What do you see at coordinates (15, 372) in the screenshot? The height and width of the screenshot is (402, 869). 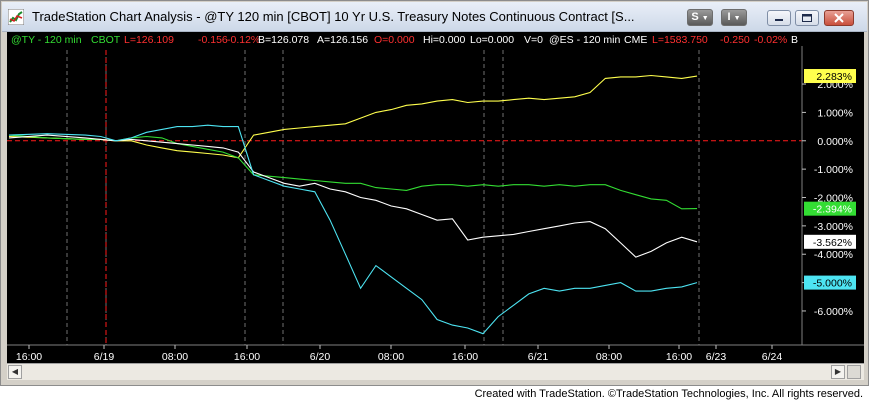 I see `scroll-left-arrow-icon: ◀` at bounding box center [15, 372].